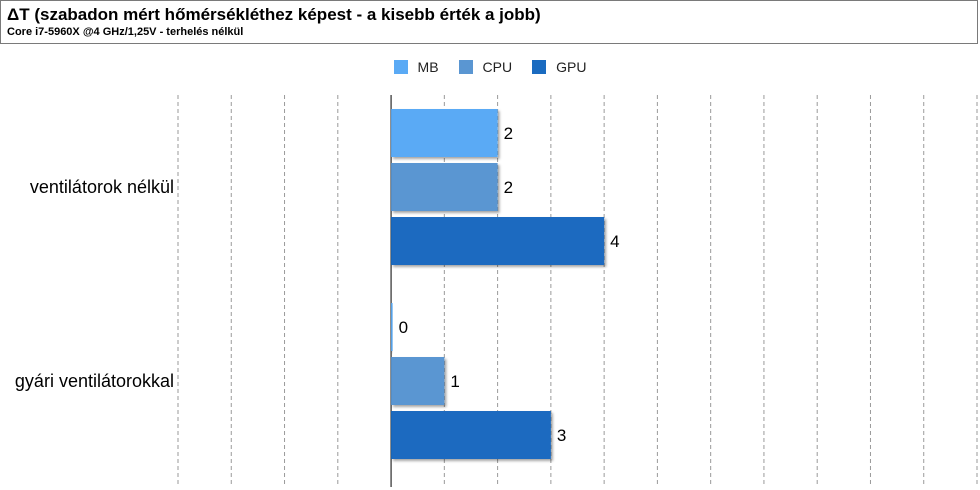 Image resolution: width=980 pixels, height=490 pixels. I want to click on value-label-gpu-0: 4, so click(614, 241).